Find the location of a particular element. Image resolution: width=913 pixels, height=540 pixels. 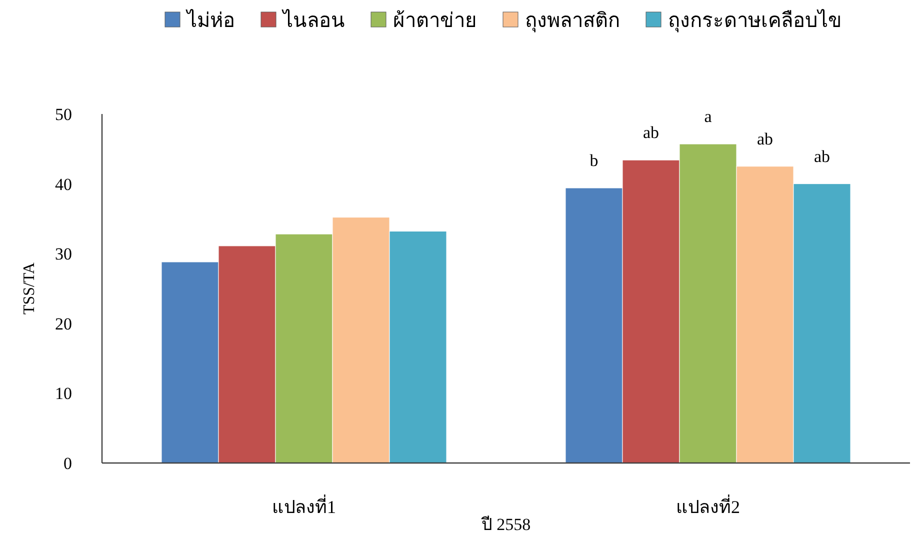

y-axis-title: TSS/TA is located at coordinates (29, 288).